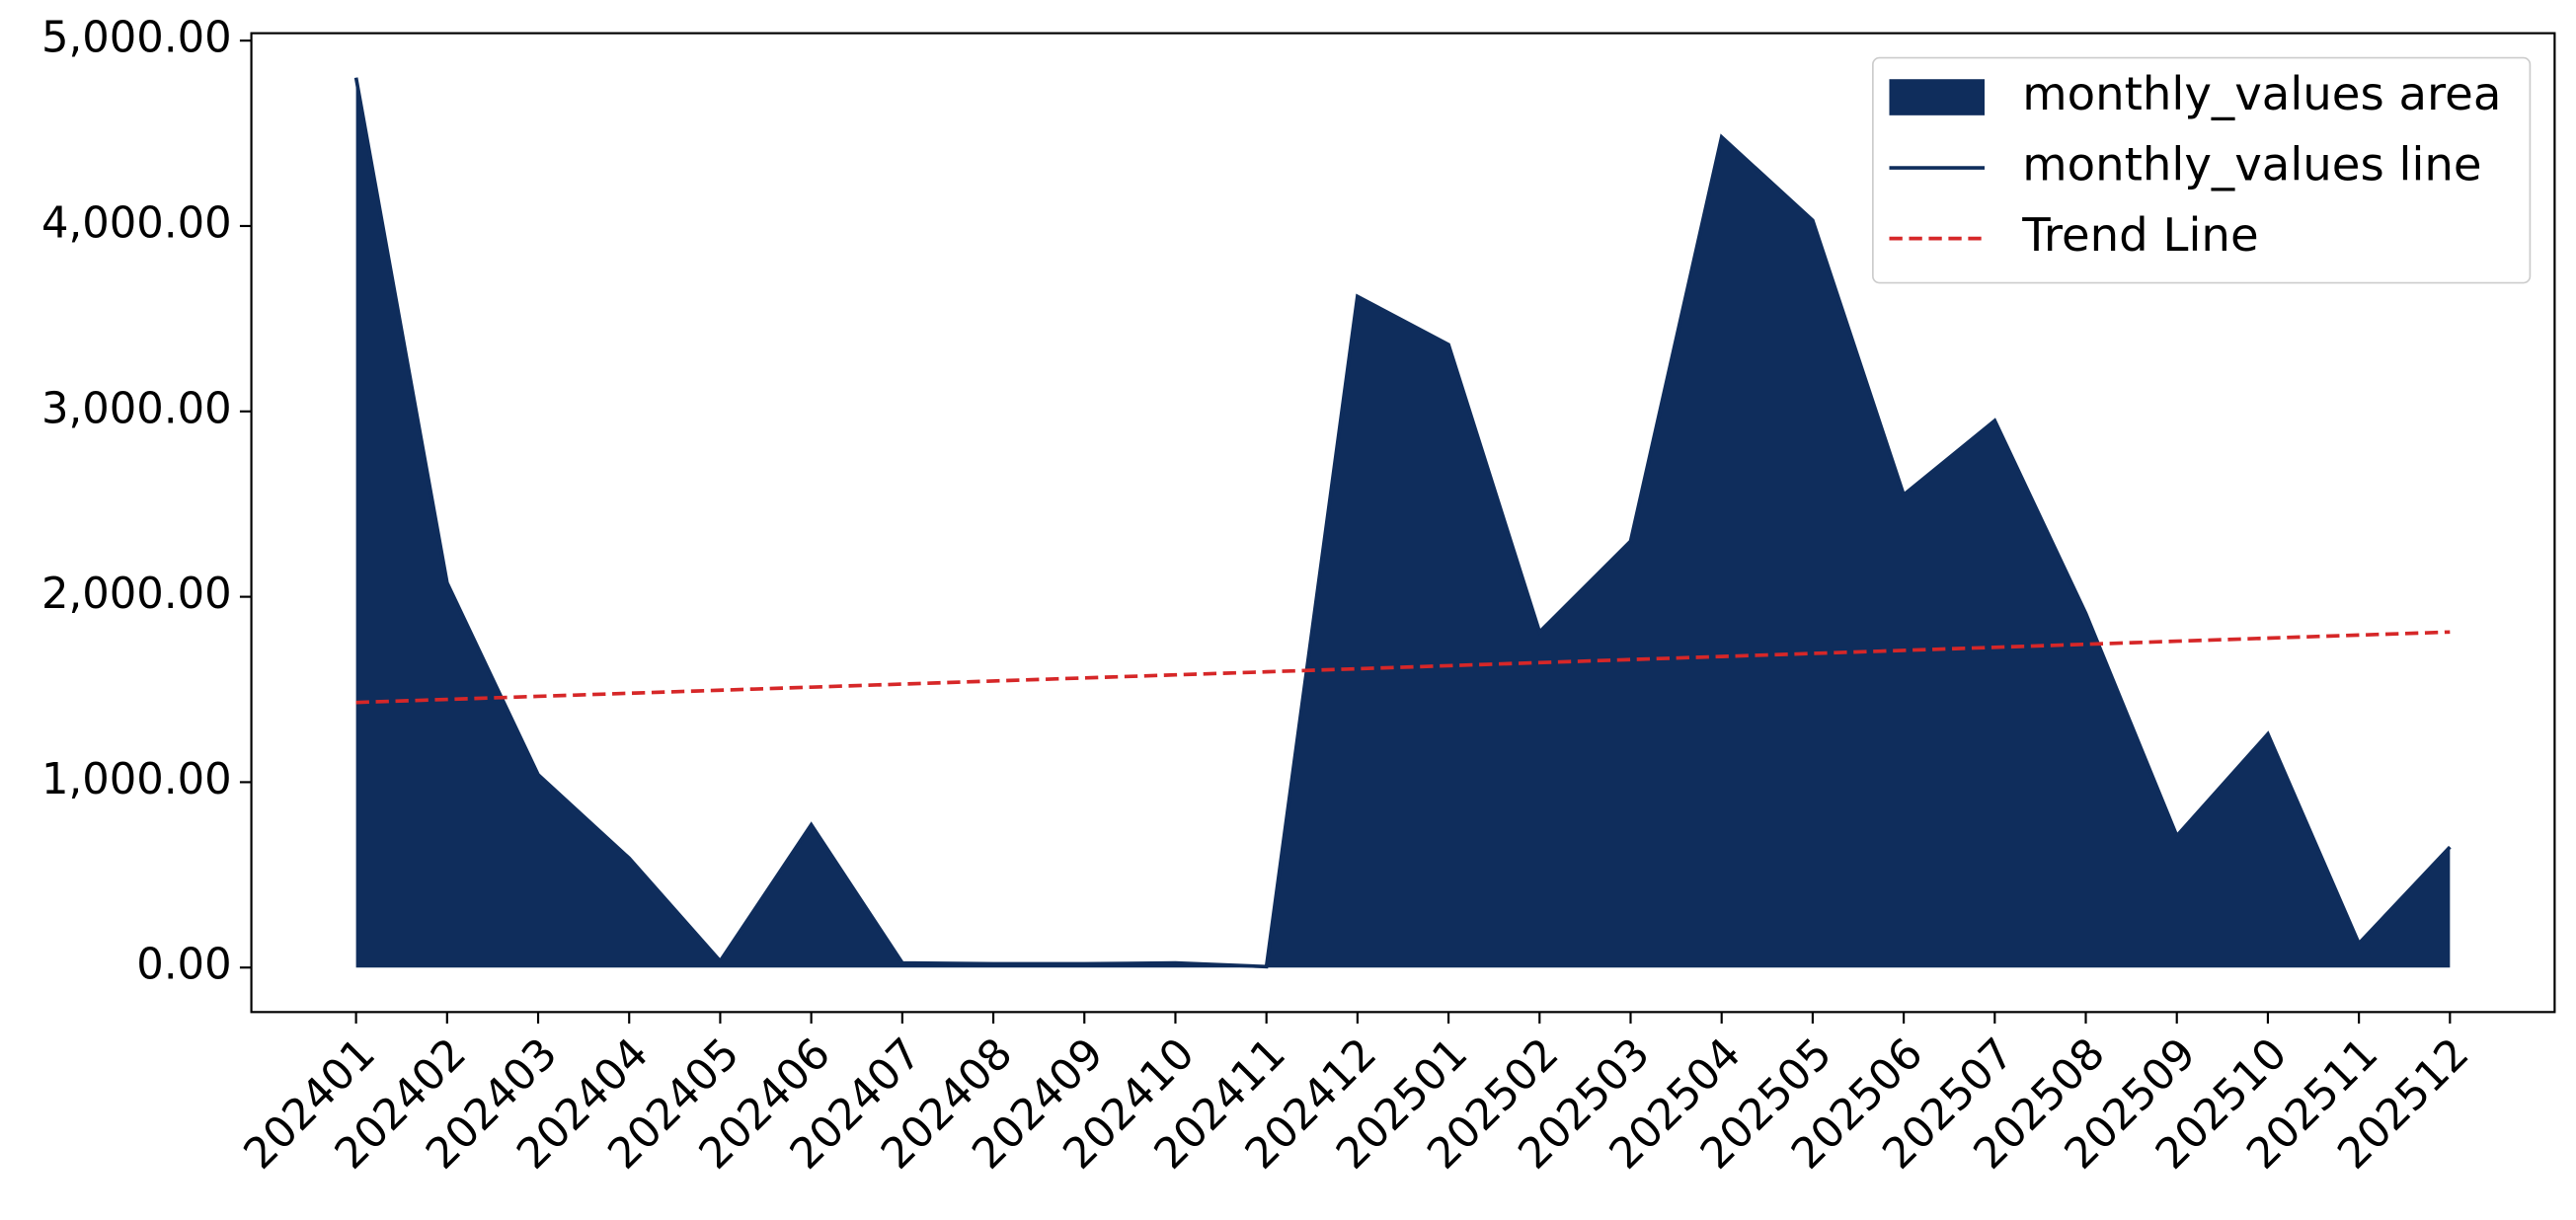  Describe the element at coordinates (2251, 164) in the screenshot. I see `legend-label: monthly_values line` at that location.